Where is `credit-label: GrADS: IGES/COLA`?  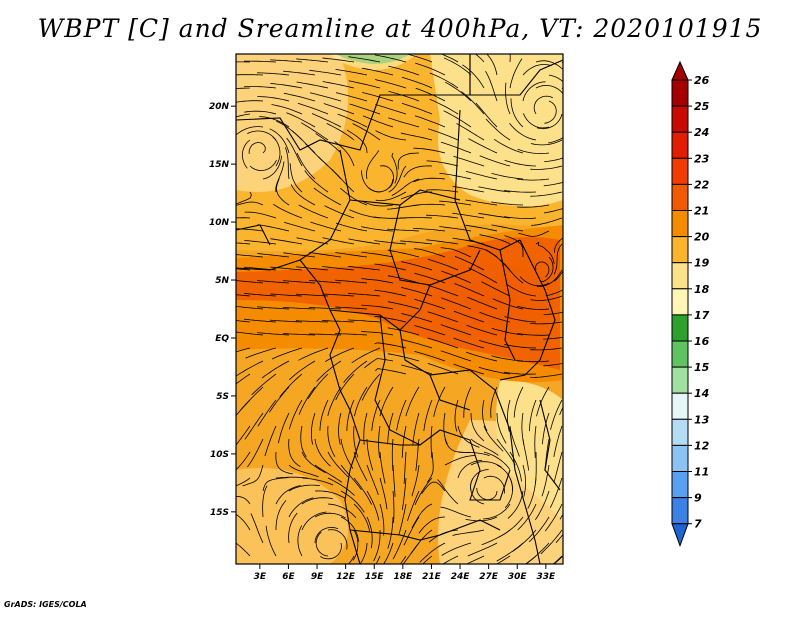
credit-label: GrADS: IGES/COLA is located at coordinates (45, 604).